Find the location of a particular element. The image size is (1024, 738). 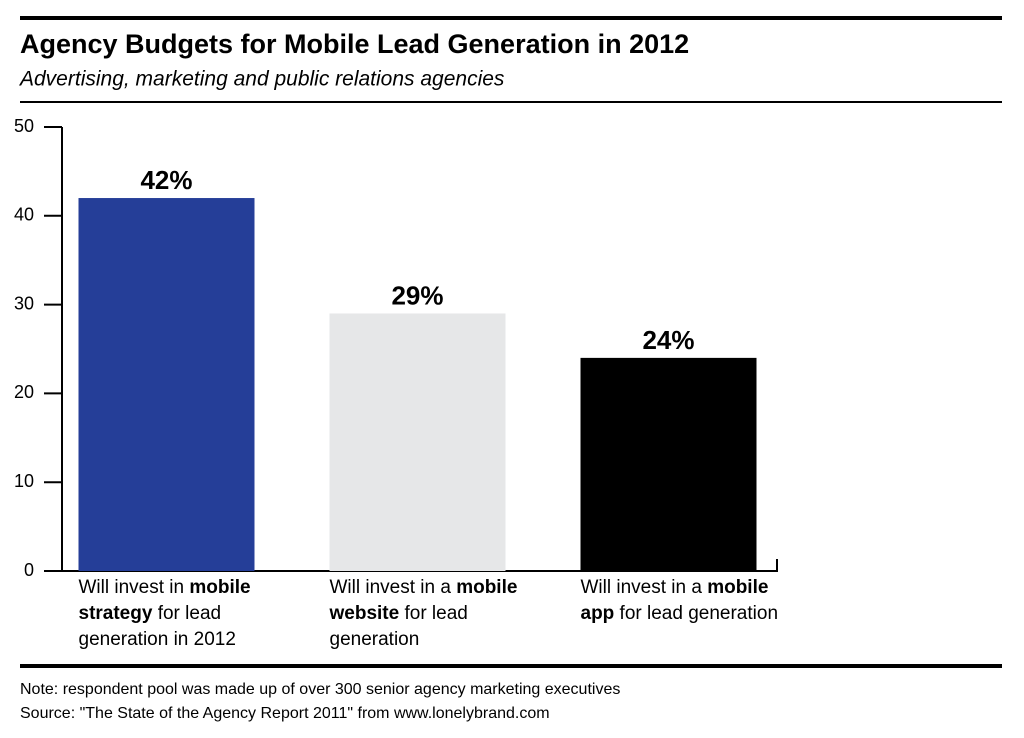

y-tick-label: 0 is located at coordinates (29, 570).